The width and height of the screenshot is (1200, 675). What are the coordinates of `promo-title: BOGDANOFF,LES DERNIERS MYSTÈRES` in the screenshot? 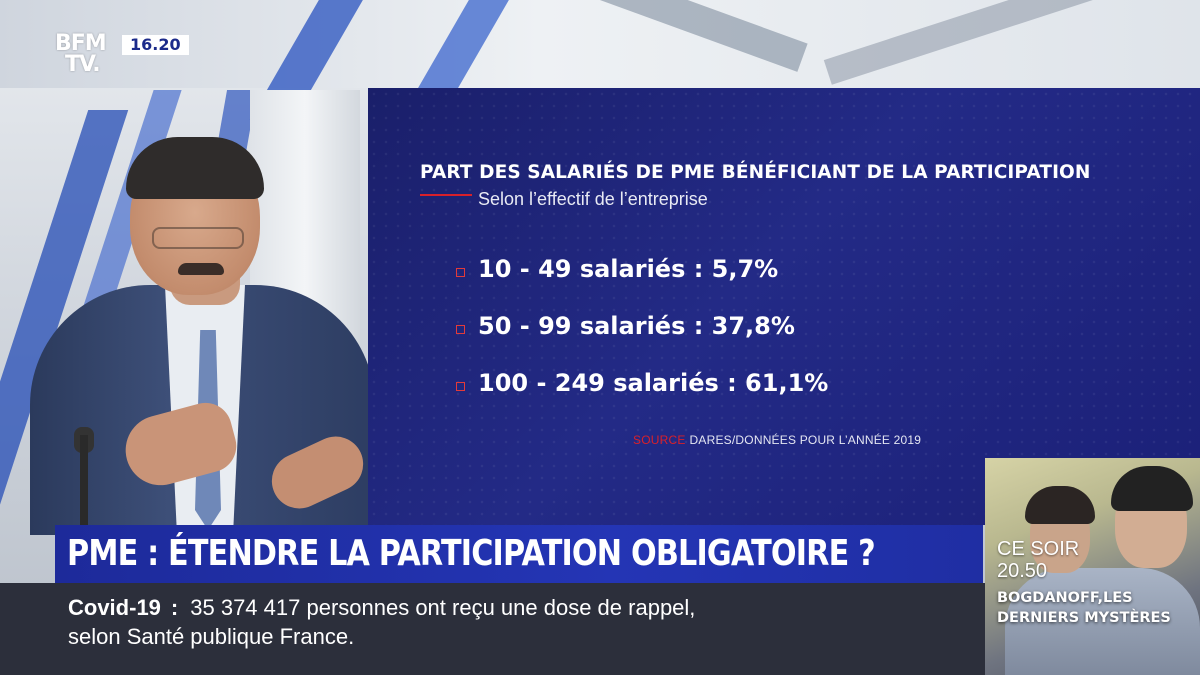 It's located at (1084, 608).